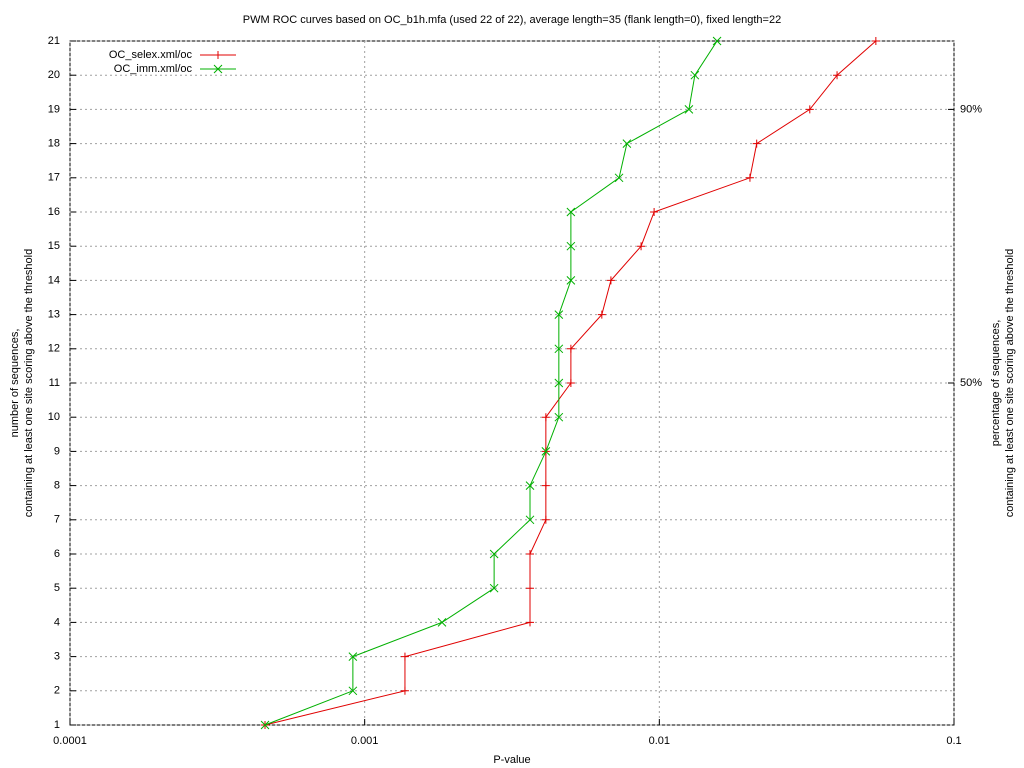 The width and height of the screenshot is (1024, 768). What do you see at coordinates (54, 280) in the screenshot?
I see `y-tick-label: 14` at bounding box center [54, 280].